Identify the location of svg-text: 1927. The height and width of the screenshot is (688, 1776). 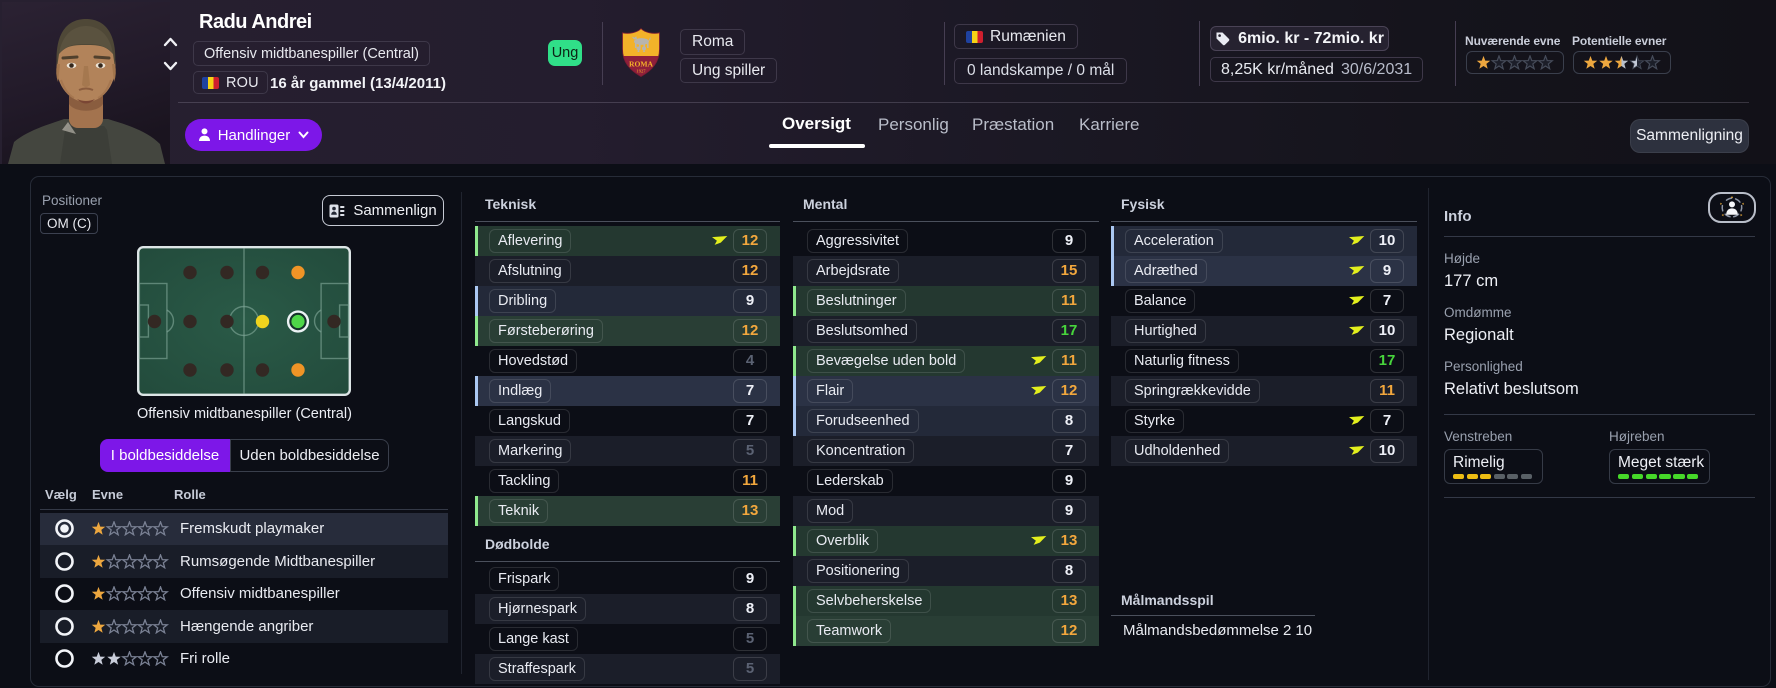
(641, 71).